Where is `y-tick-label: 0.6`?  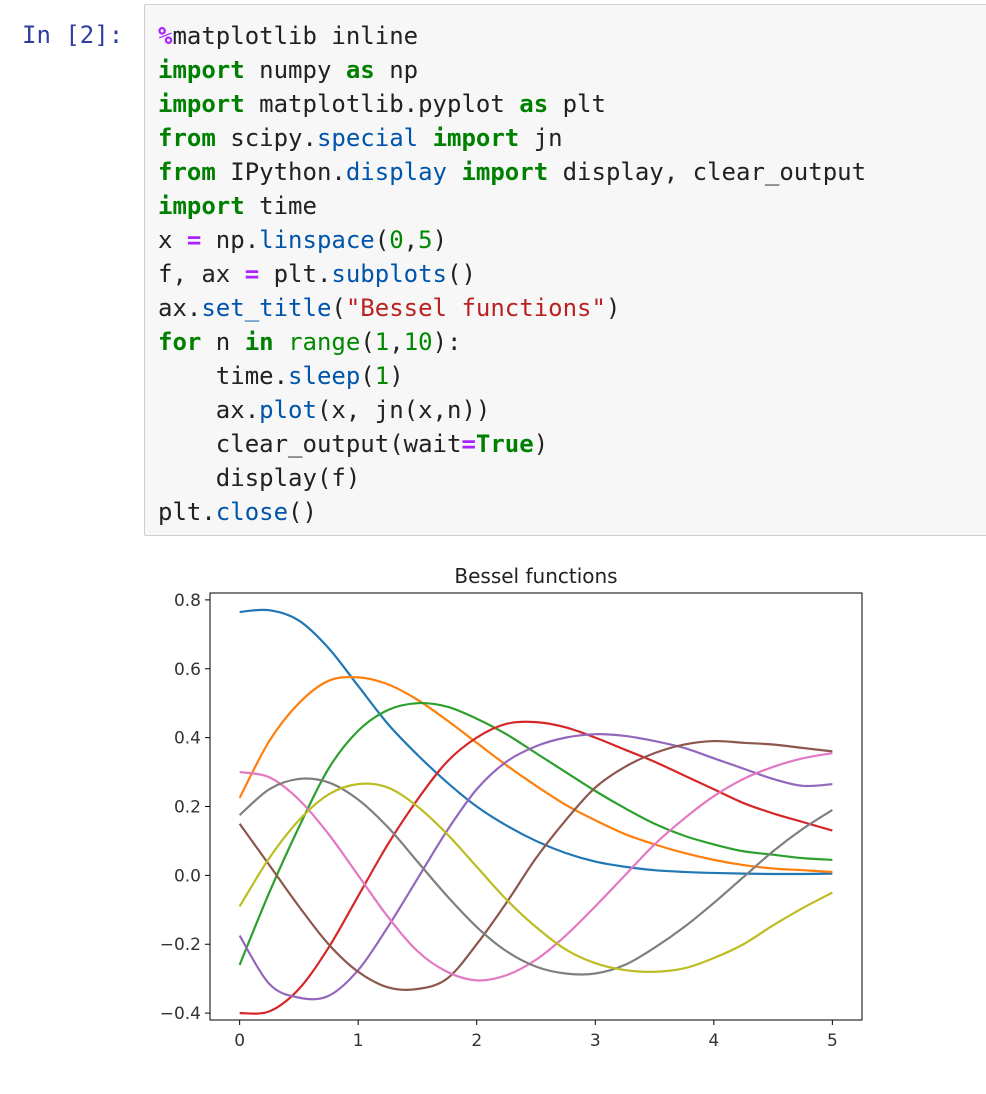
y-tick-label: 0.6 is located at coordinates (187, 670).